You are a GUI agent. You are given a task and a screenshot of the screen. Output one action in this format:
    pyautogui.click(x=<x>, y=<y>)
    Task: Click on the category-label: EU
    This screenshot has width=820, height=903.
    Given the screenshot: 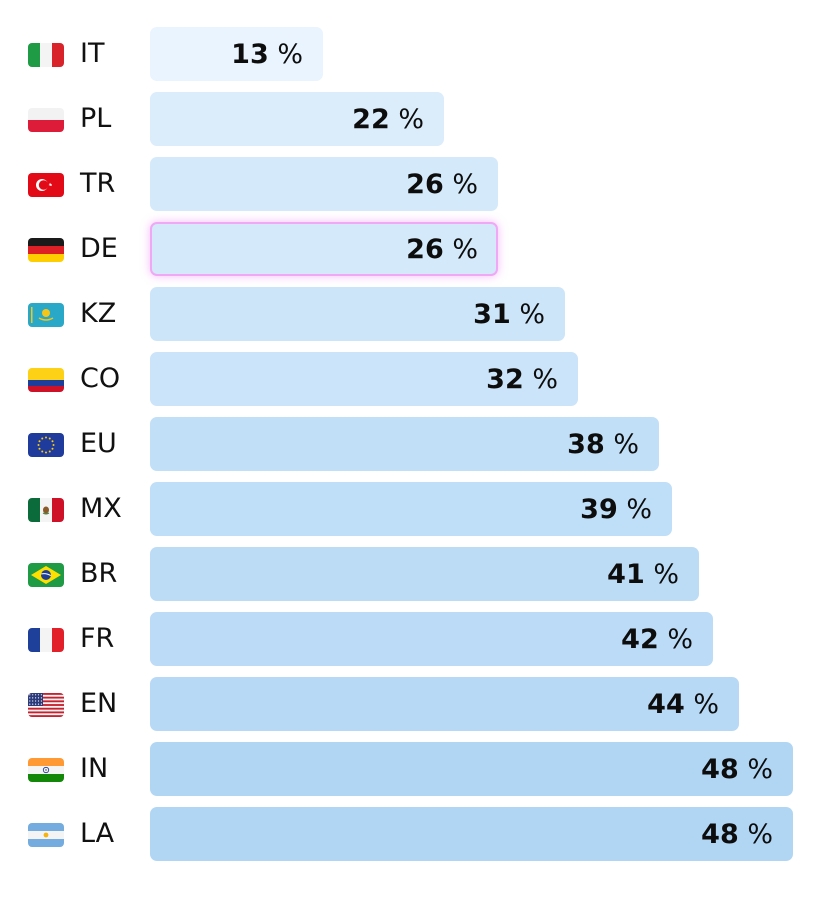 What is the action you would take?
    pyautogui.click(x=98, y=443)
    